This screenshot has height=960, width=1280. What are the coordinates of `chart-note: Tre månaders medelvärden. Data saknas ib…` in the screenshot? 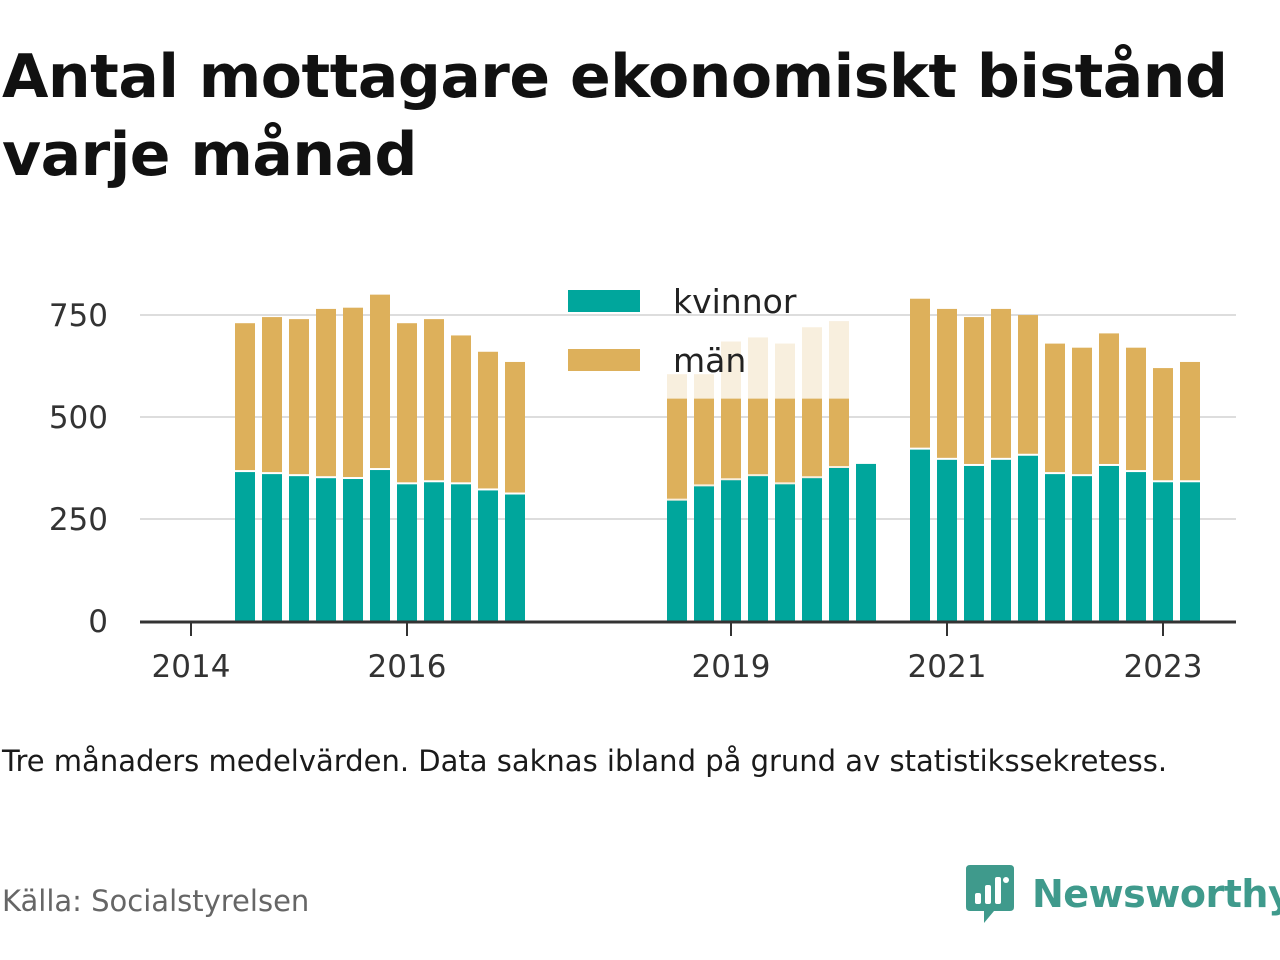 It's located at (585, 761).